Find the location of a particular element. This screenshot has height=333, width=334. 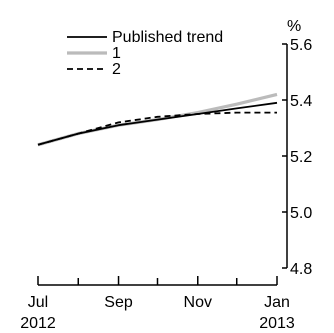

x-tick-label: Nov is located at coordinates (198, 302).